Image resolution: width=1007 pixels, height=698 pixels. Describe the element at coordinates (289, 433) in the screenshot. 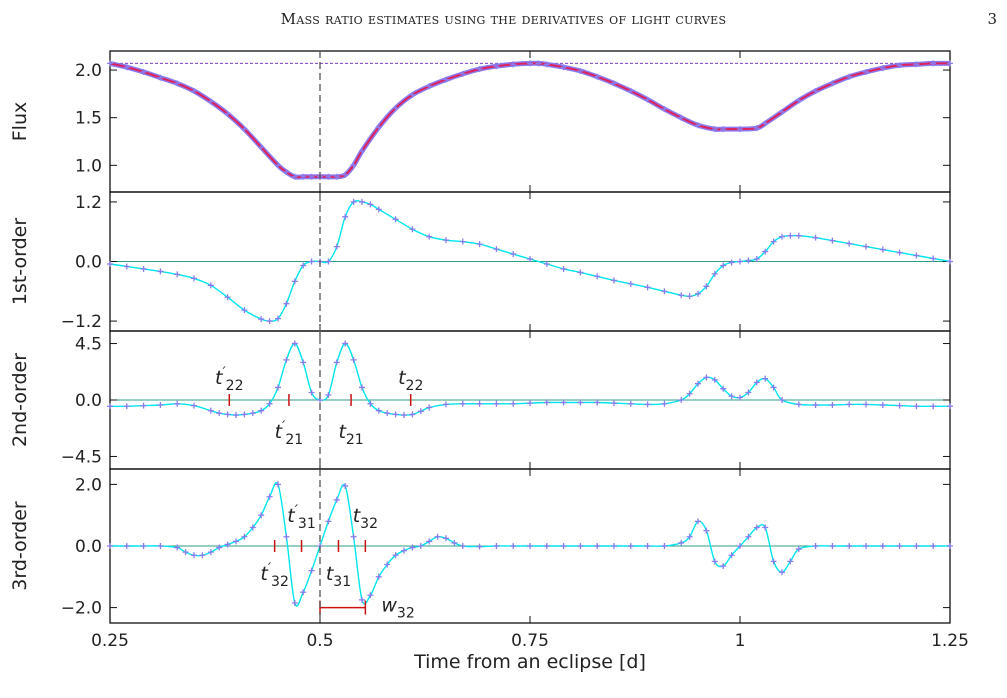

I see `2nd-order-label-t-prime-21: t′21` at that location.